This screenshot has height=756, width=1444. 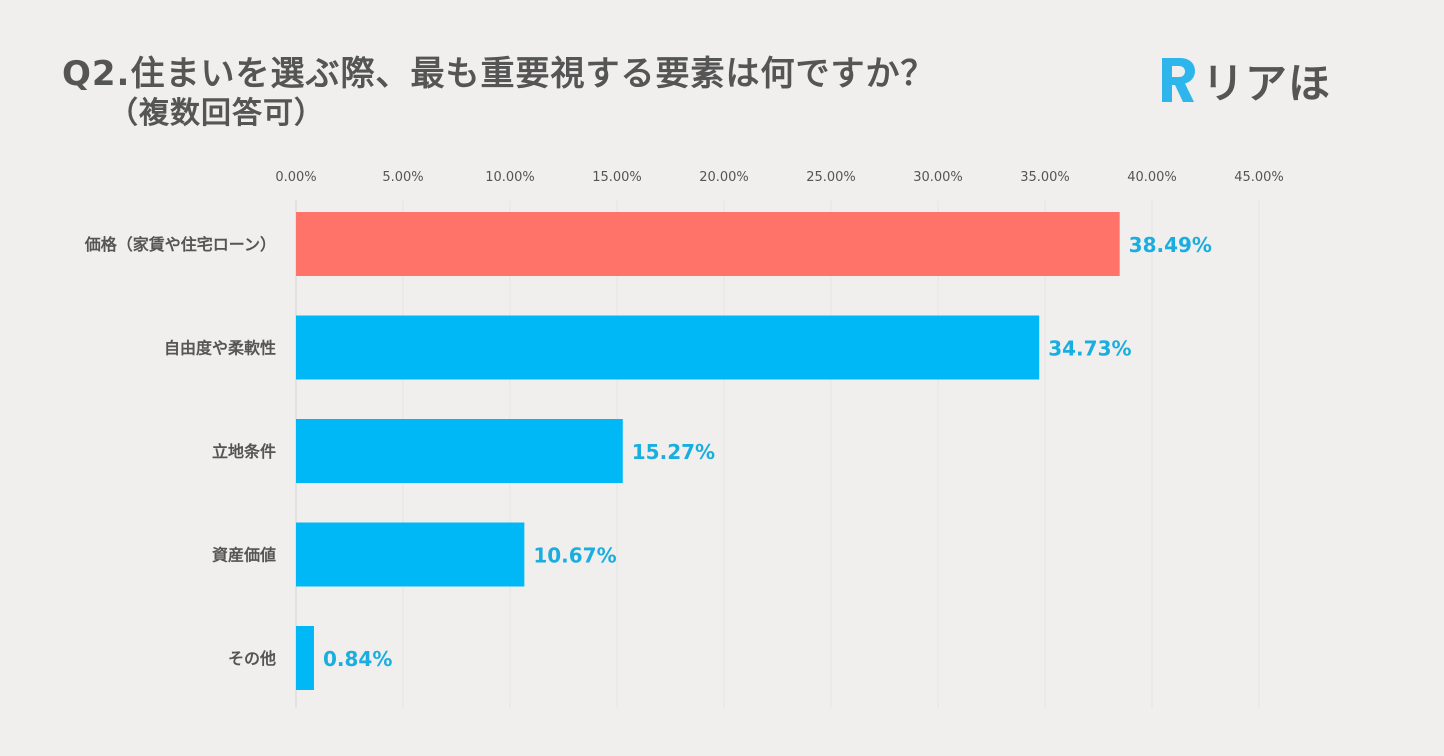 What do you see at coordinates (938, 177) in the screenshot?
I see `x-tick-label: 30.00%` at bounding box center [938, 177].